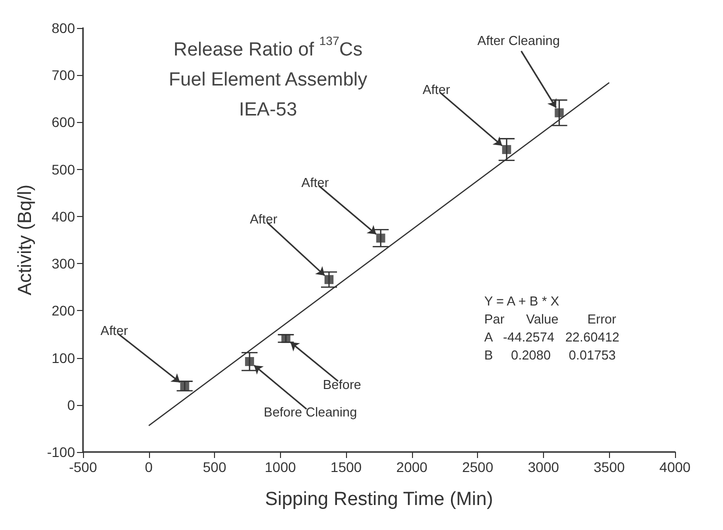 The height and width of the screenshot is (530, 723). Describe the element at coordinates (64, 28) in the screenshot. I see `y-tick-label: 800` at that location.